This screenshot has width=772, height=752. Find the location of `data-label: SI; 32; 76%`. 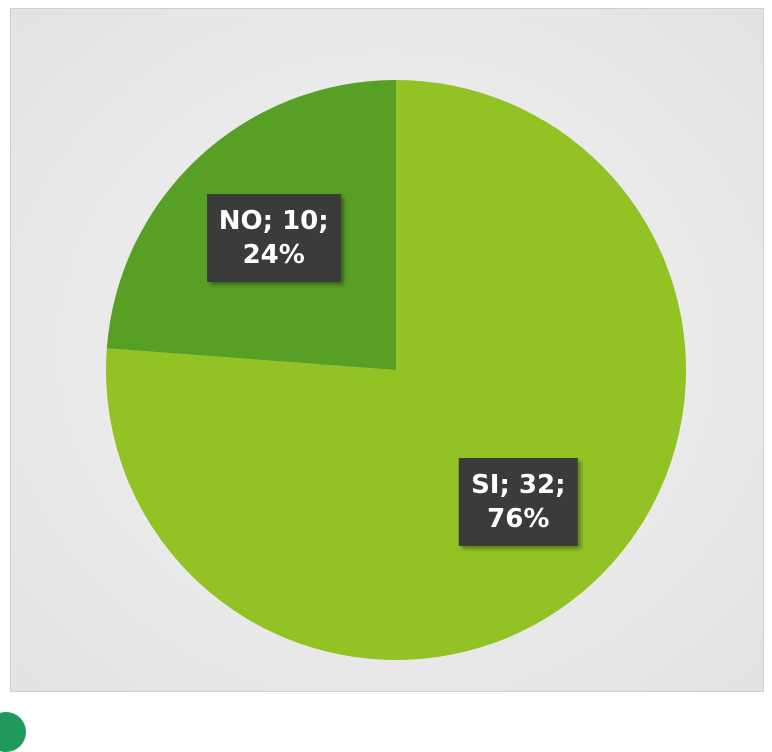

data-label: SI; 32; 76% is located at coordinates (518, 501).